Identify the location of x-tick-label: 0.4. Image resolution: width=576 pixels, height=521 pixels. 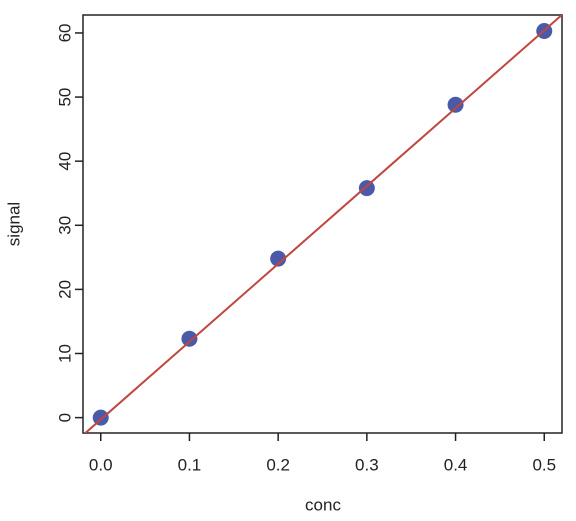
(456, 464).